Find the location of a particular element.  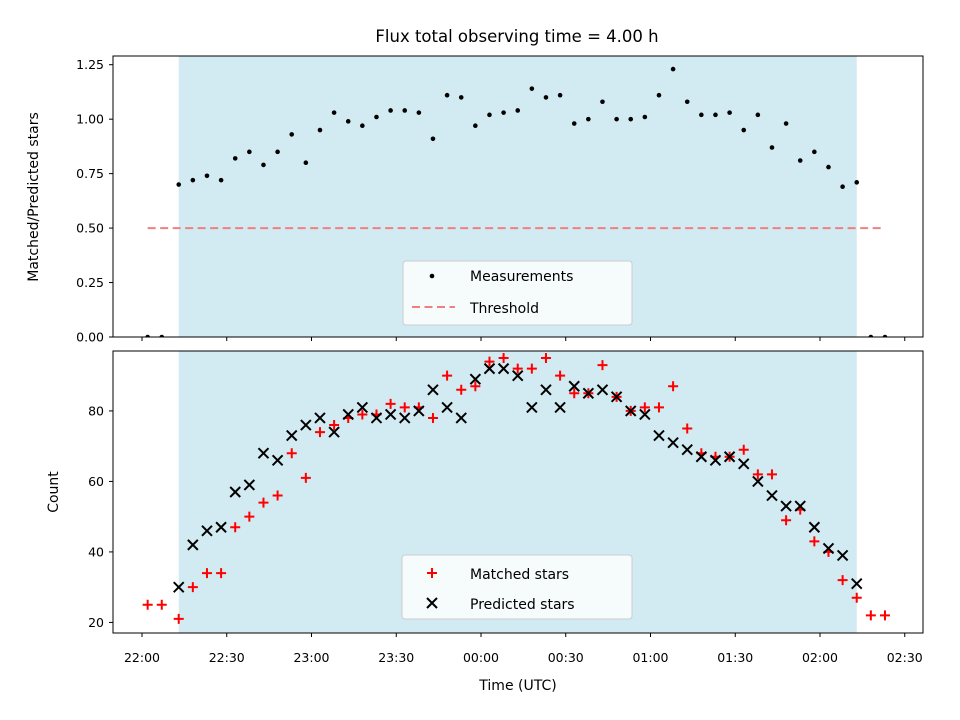

y-tick-label: 20 is located at coordinates (96, 622).